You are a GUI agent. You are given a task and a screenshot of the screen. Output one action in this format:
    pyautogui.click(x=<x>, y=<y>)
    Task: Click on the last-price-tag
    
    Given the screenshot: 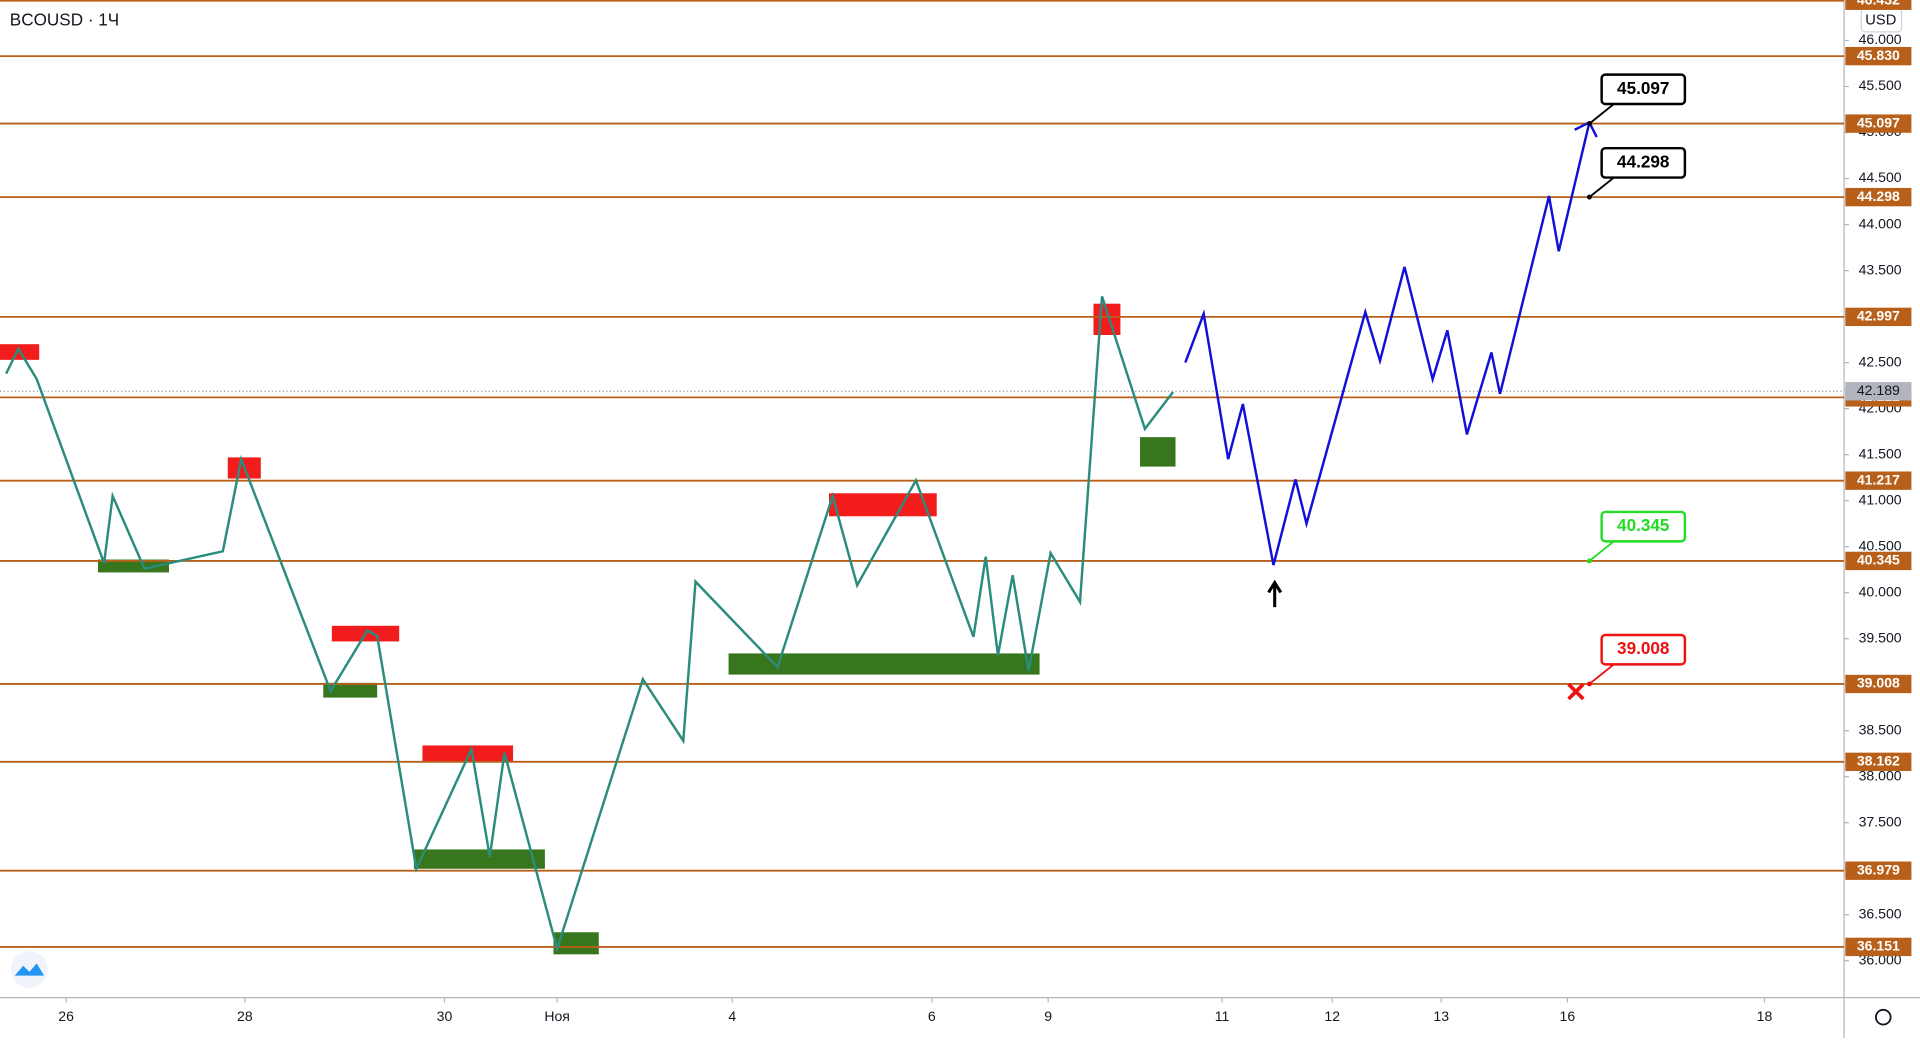 What is the action you would take?
    pyautogui.click(x=1878, y=391)
    